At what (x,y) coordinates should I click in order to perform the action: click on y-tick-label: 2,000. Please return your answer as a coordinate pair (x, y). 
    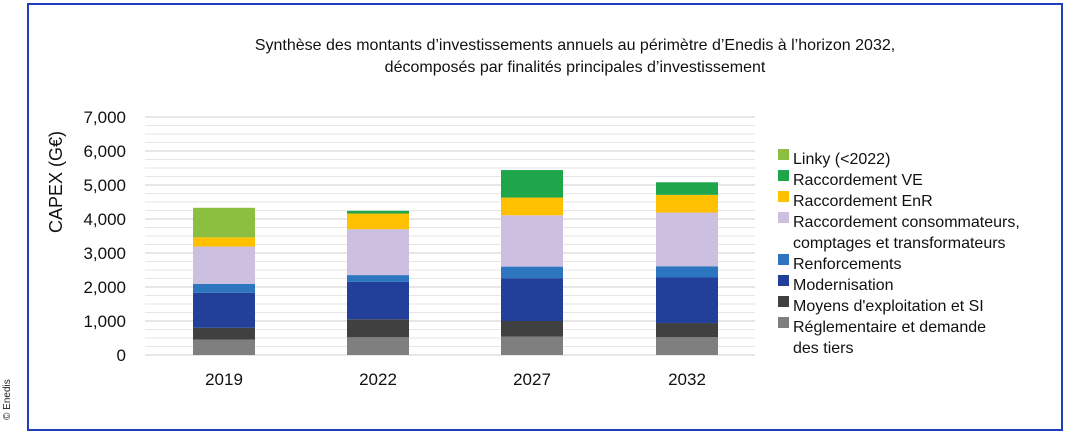
    Looking at the image, I should click on (104, 287).